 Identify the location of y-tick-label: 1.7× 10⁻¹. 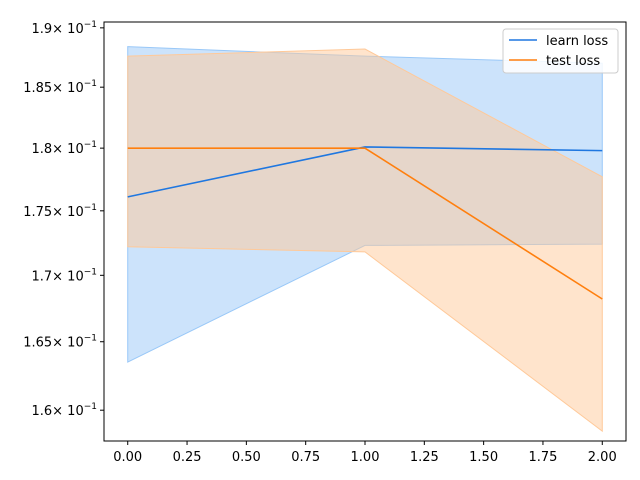
(64, 275).